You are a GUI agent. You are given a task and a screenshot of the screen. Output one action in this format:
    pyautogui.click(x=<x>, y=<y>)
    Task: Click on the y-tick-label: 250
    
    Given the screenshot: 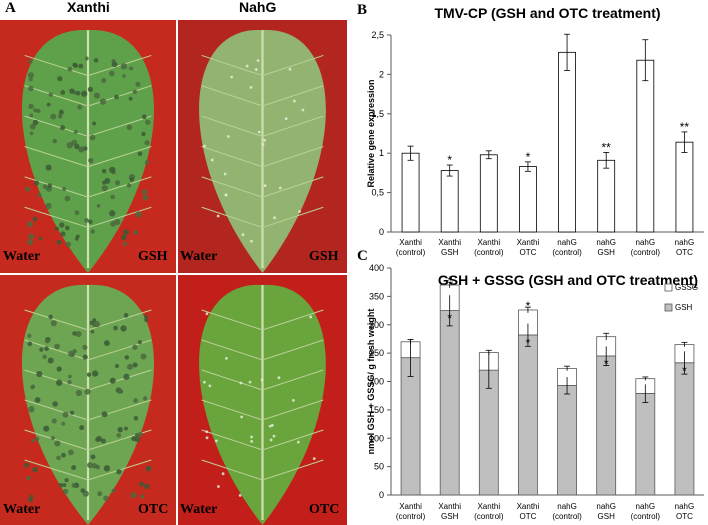 What is the action you would take?
    pyautogui.click(x=376, y=353)
    